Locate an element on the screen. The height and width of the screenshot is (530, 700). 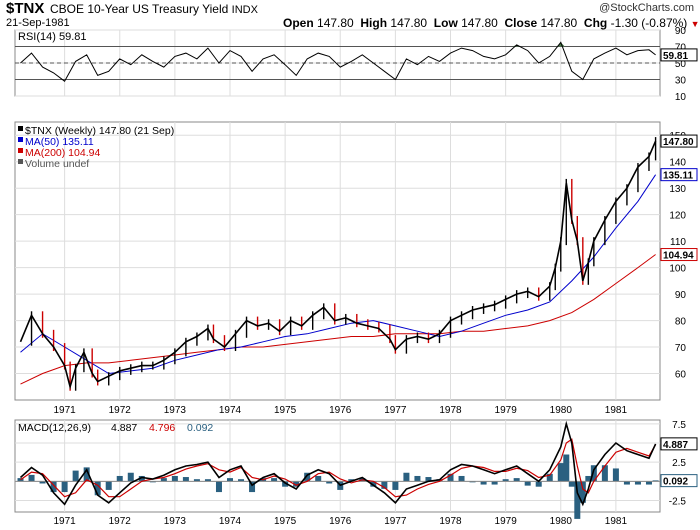
instrument-name: CBOE 10-Year US Treasury Yield INDX is located at coordinates (154, 9).